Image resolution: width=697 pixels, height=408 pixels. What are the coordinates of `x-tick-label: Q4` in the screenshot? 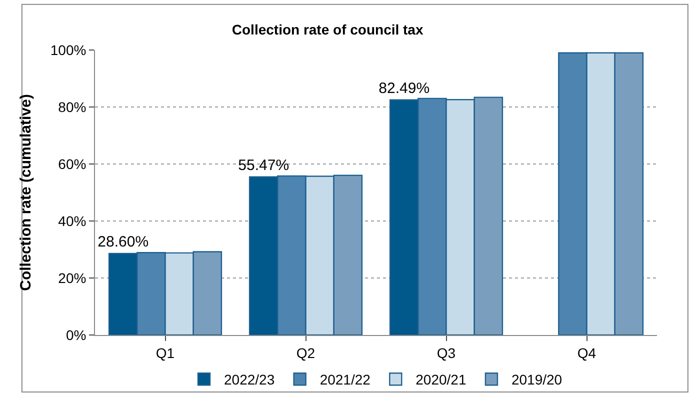 It's located at (586, 352).